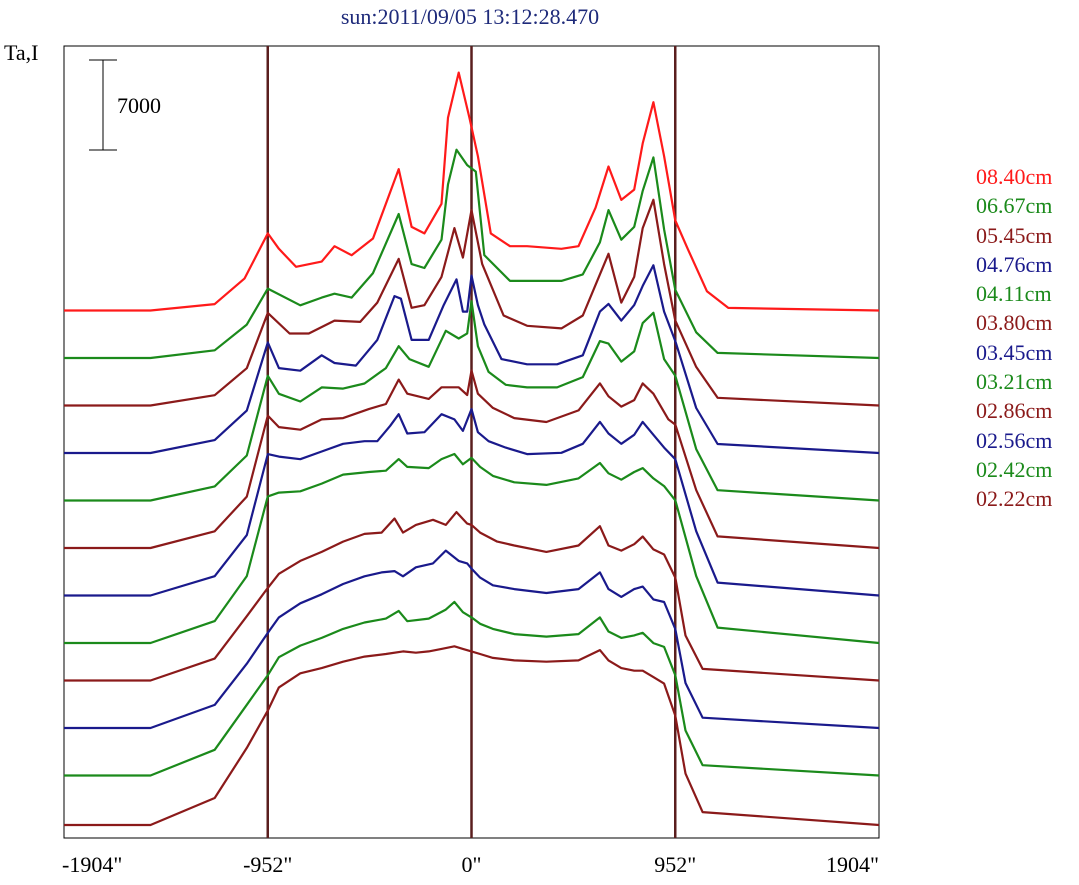 This screenshot has width=1079, height=885. What do you see at coordinates (1014, 206) in the screenshot?
I see `legend-item: 06.67cm` at bounding box center [1014, 206].